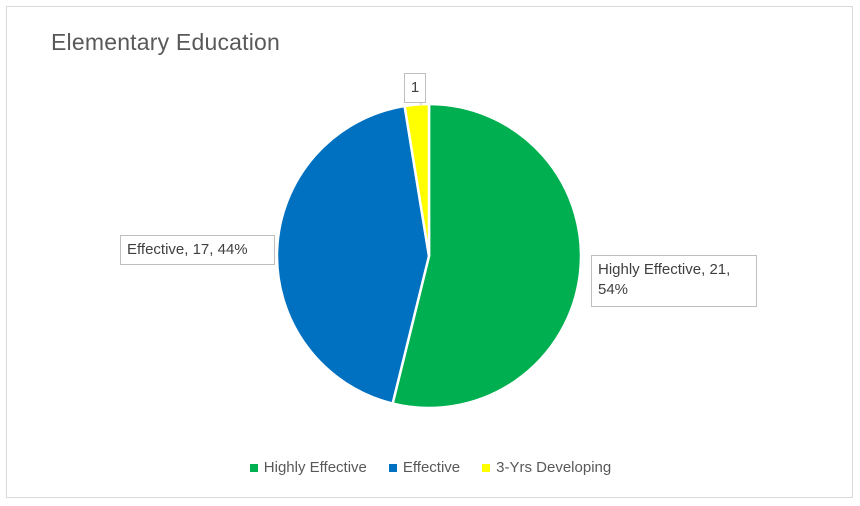 The height and width of the screenshot is (506, 860). Describe the element at coordinates (392, 467) in the screenshot. I see `legend-swatch-effective` at that location.